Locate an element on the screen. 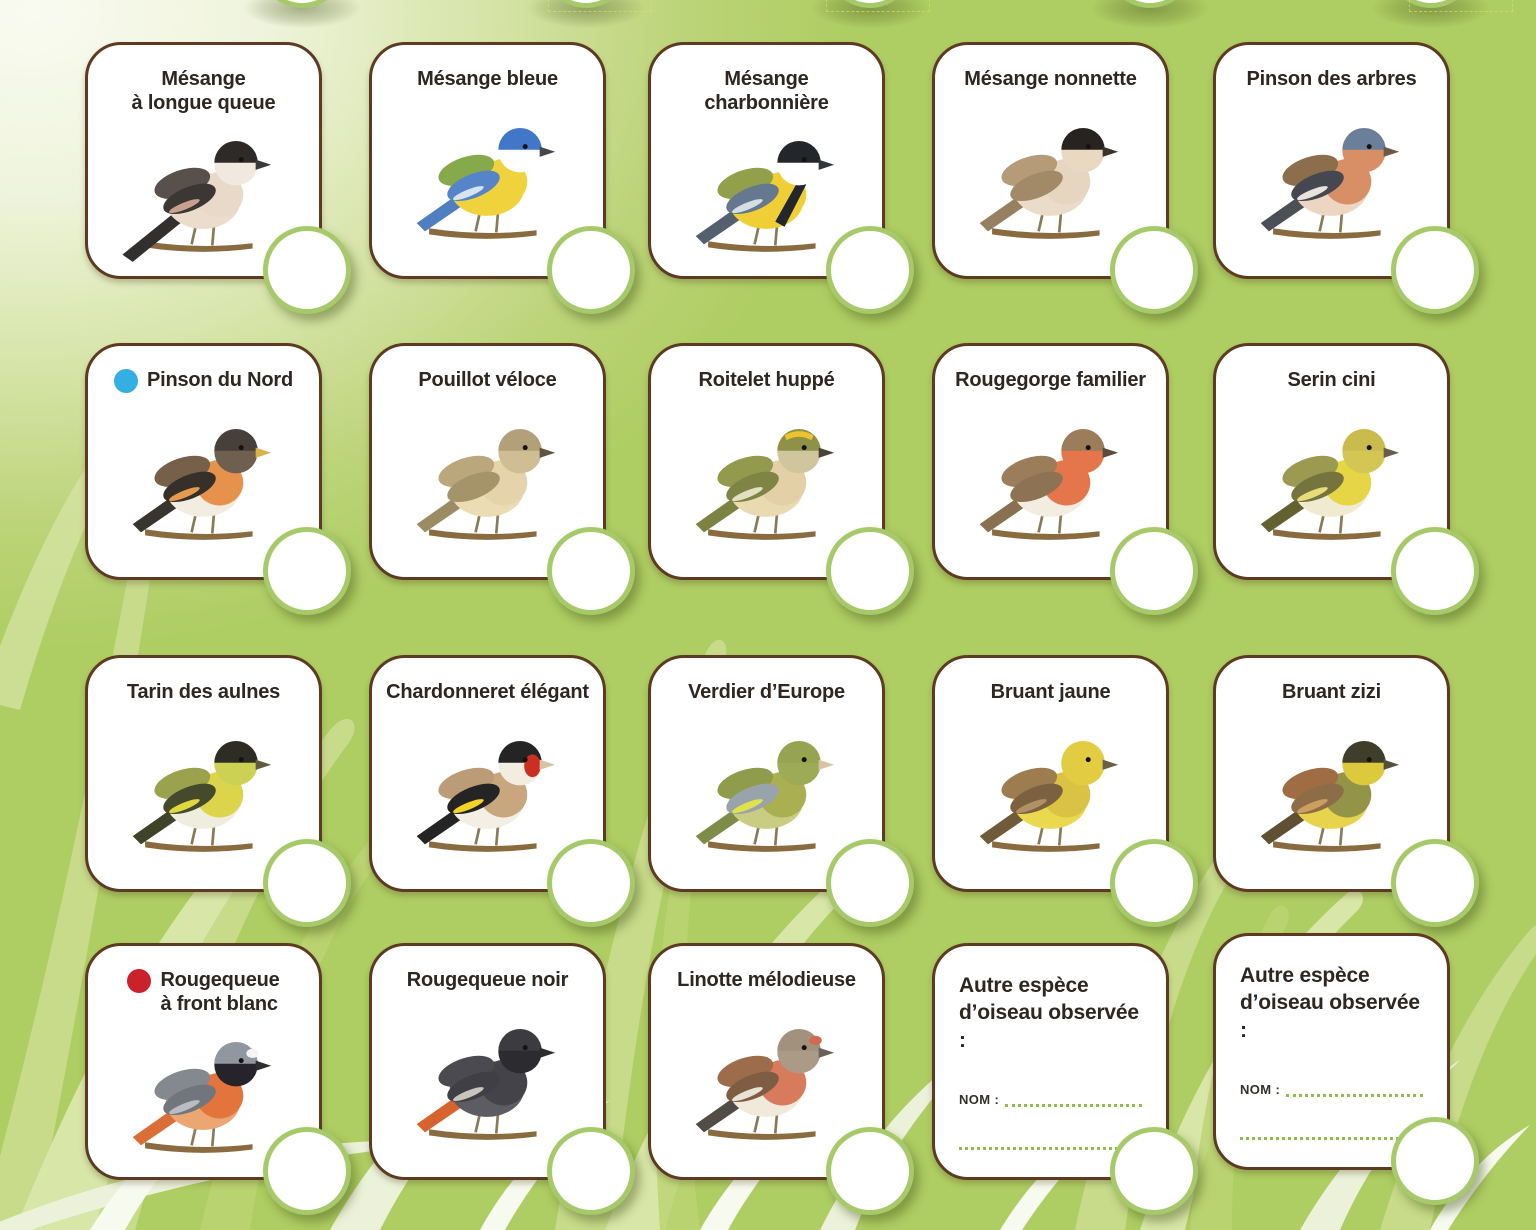 The height and width of the screenshot is (1230, 1536). bird-name: Bruant jaune is located at coordinates (1050, 692).